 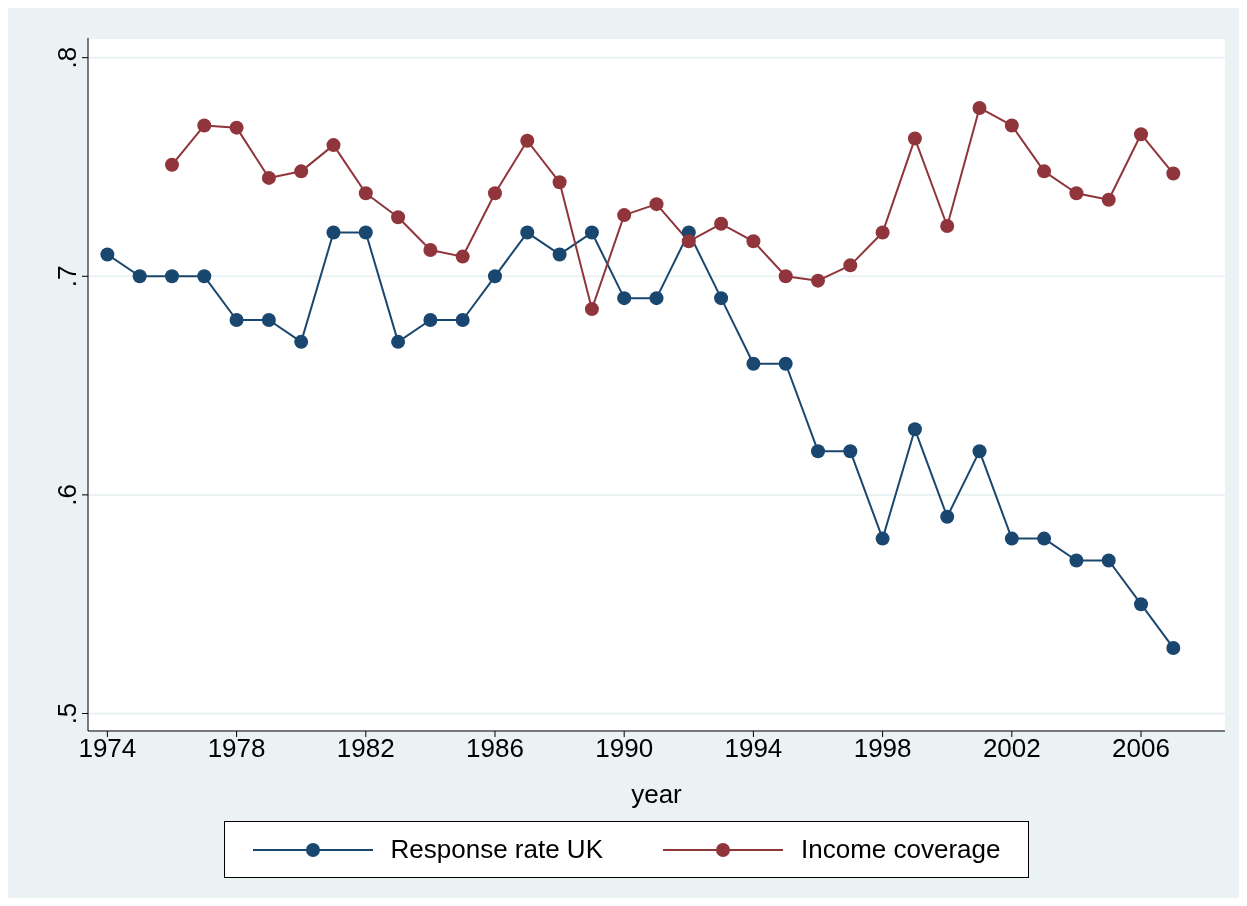 I want to click on x-tick-label: 1986, so click(x=495, y=748).